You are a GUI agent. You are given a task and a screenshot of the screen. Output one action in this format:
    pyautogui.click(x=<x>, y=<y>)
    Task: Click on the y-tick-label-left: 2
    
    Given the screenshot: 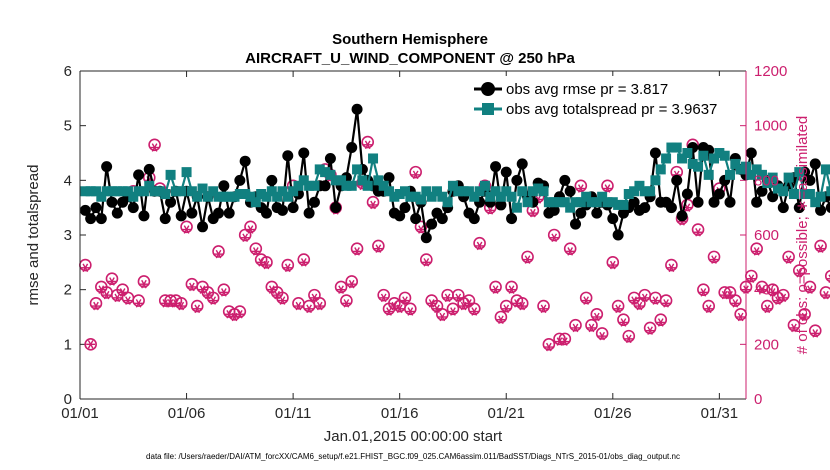 What is the action you would take?
    pyautogui.click(x=68, y=290)
    